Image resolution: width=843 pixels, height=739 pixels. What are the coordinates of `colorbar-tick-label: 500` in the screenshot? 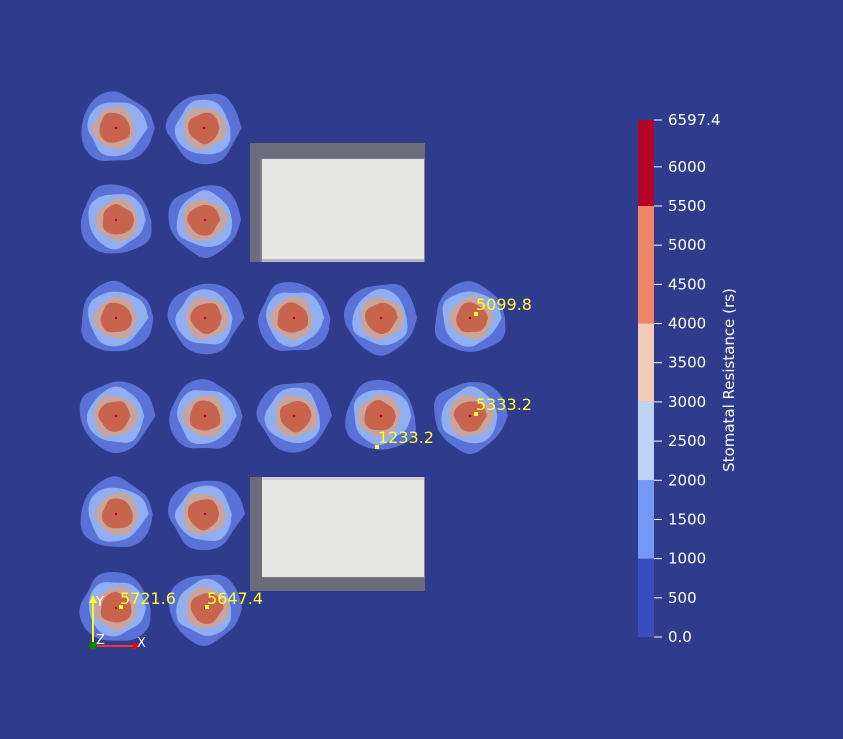 It's located at (682, 598).